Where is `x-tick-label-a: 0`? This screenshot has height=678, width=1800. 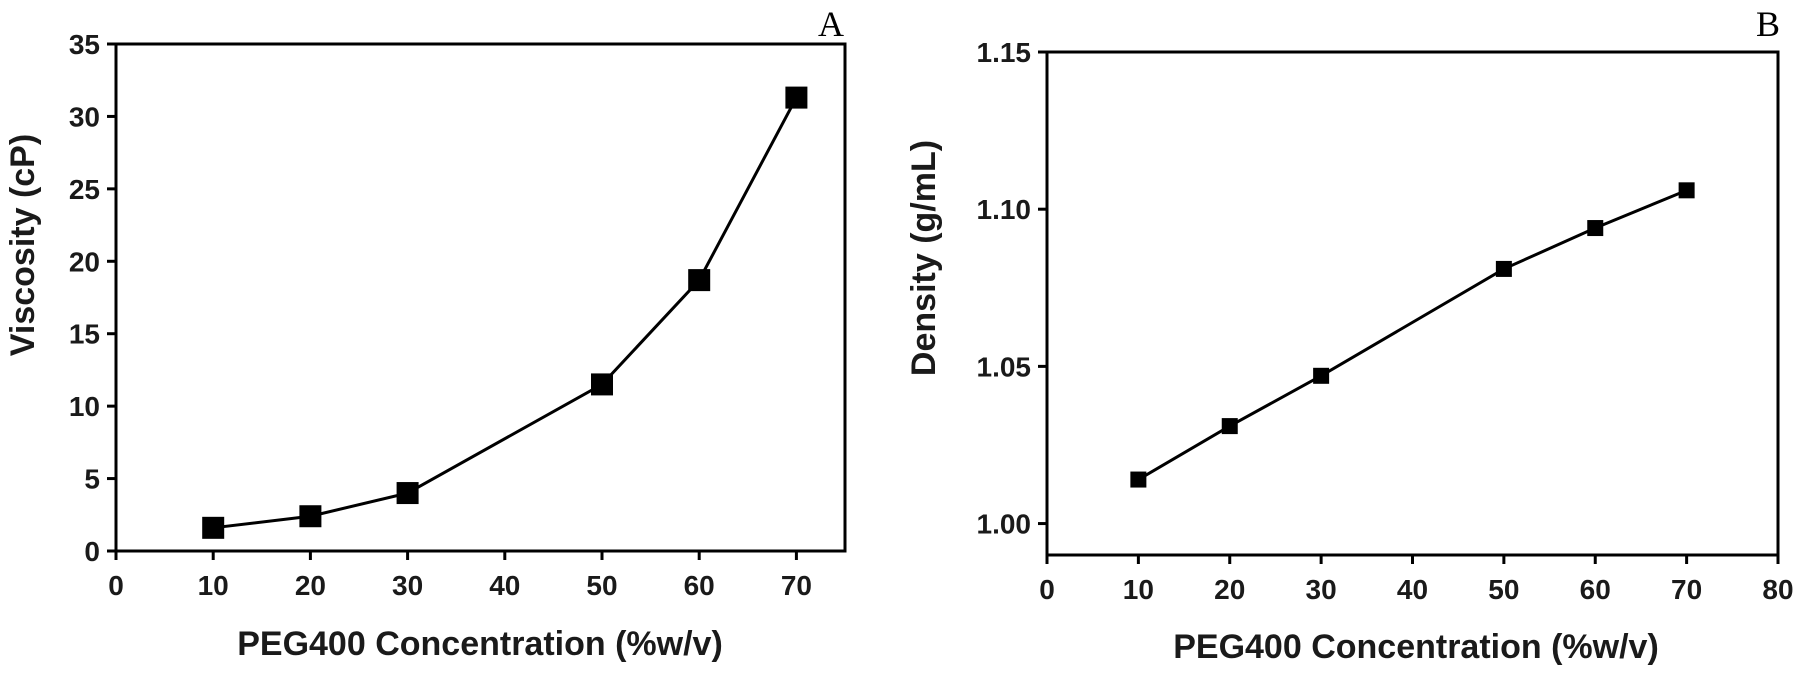 x-tick-label-a: 0 is located at coordinates (116, 585).